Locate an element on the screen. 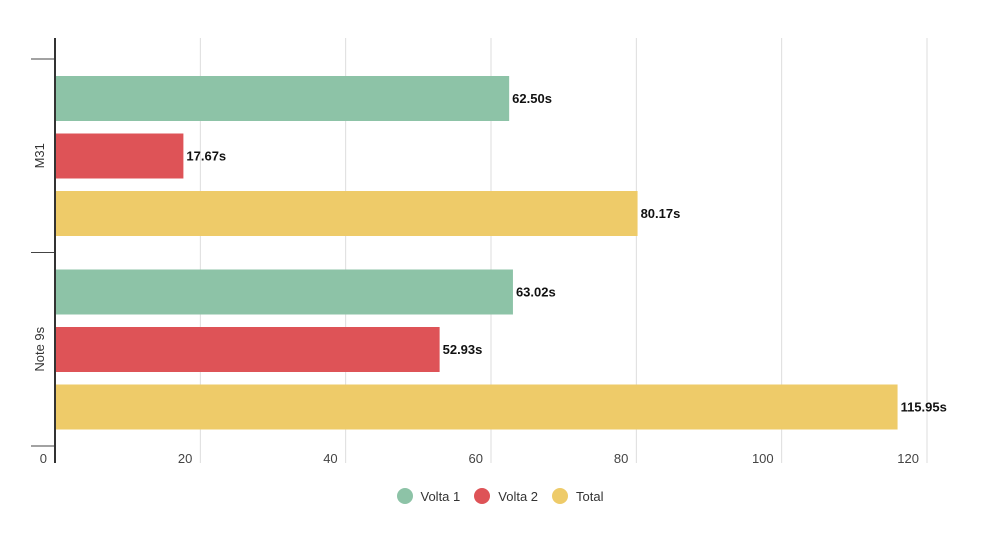  legend-item: Total is located at coordinates (578, 496).